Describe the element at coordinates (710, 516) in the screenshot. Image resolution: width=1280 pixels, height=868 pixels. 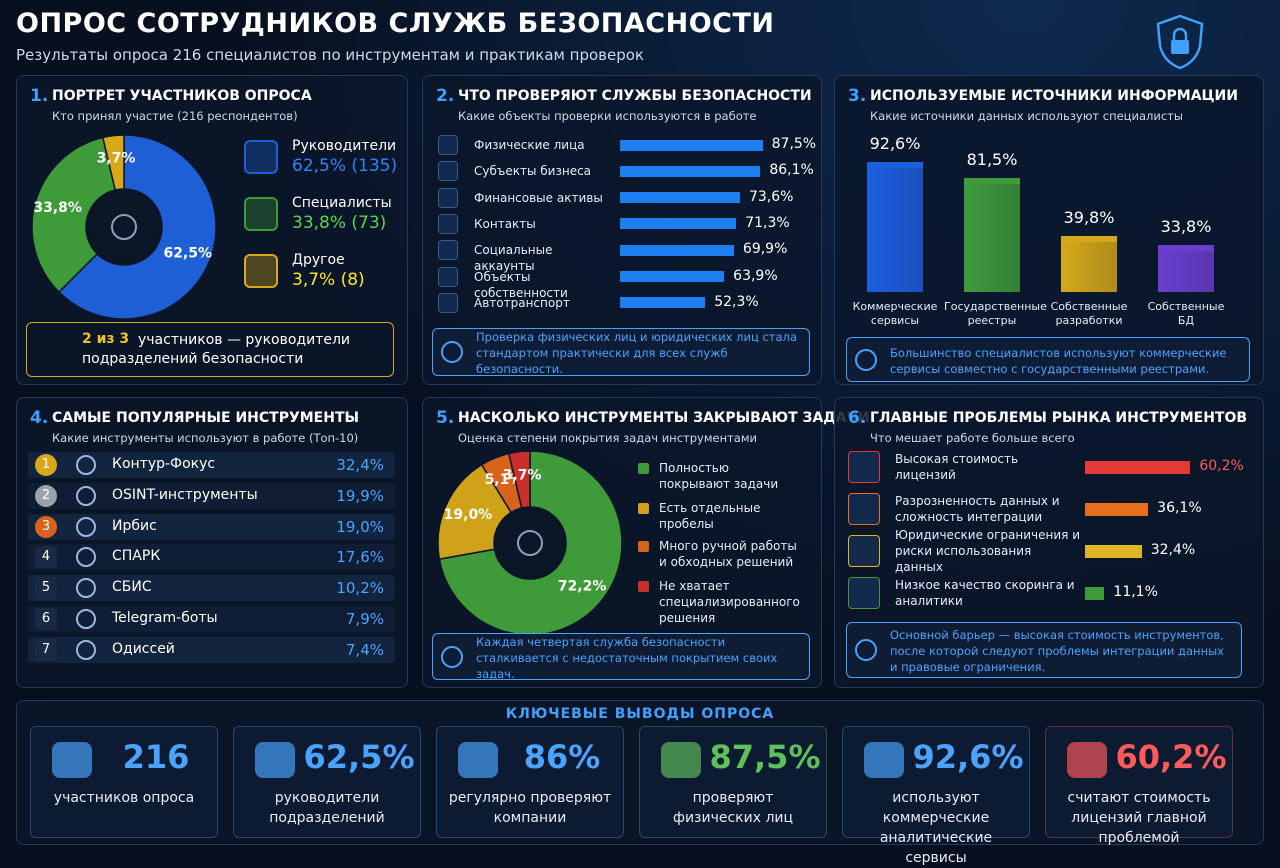
I see `legend-label: Есть отдельные пробелы` at that location.